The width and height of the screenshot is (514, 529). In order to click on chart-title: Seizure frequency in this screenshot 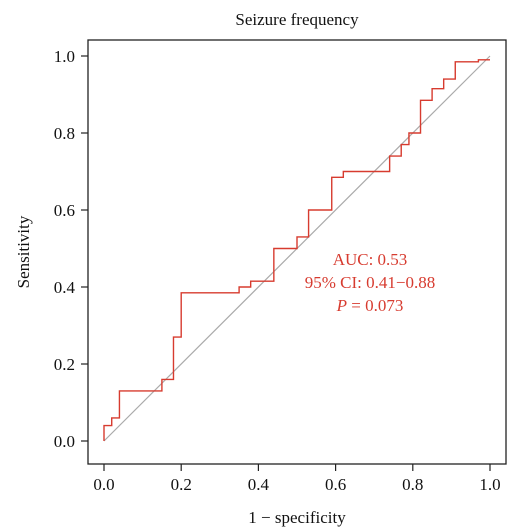, I will do `click(297, 19)`.